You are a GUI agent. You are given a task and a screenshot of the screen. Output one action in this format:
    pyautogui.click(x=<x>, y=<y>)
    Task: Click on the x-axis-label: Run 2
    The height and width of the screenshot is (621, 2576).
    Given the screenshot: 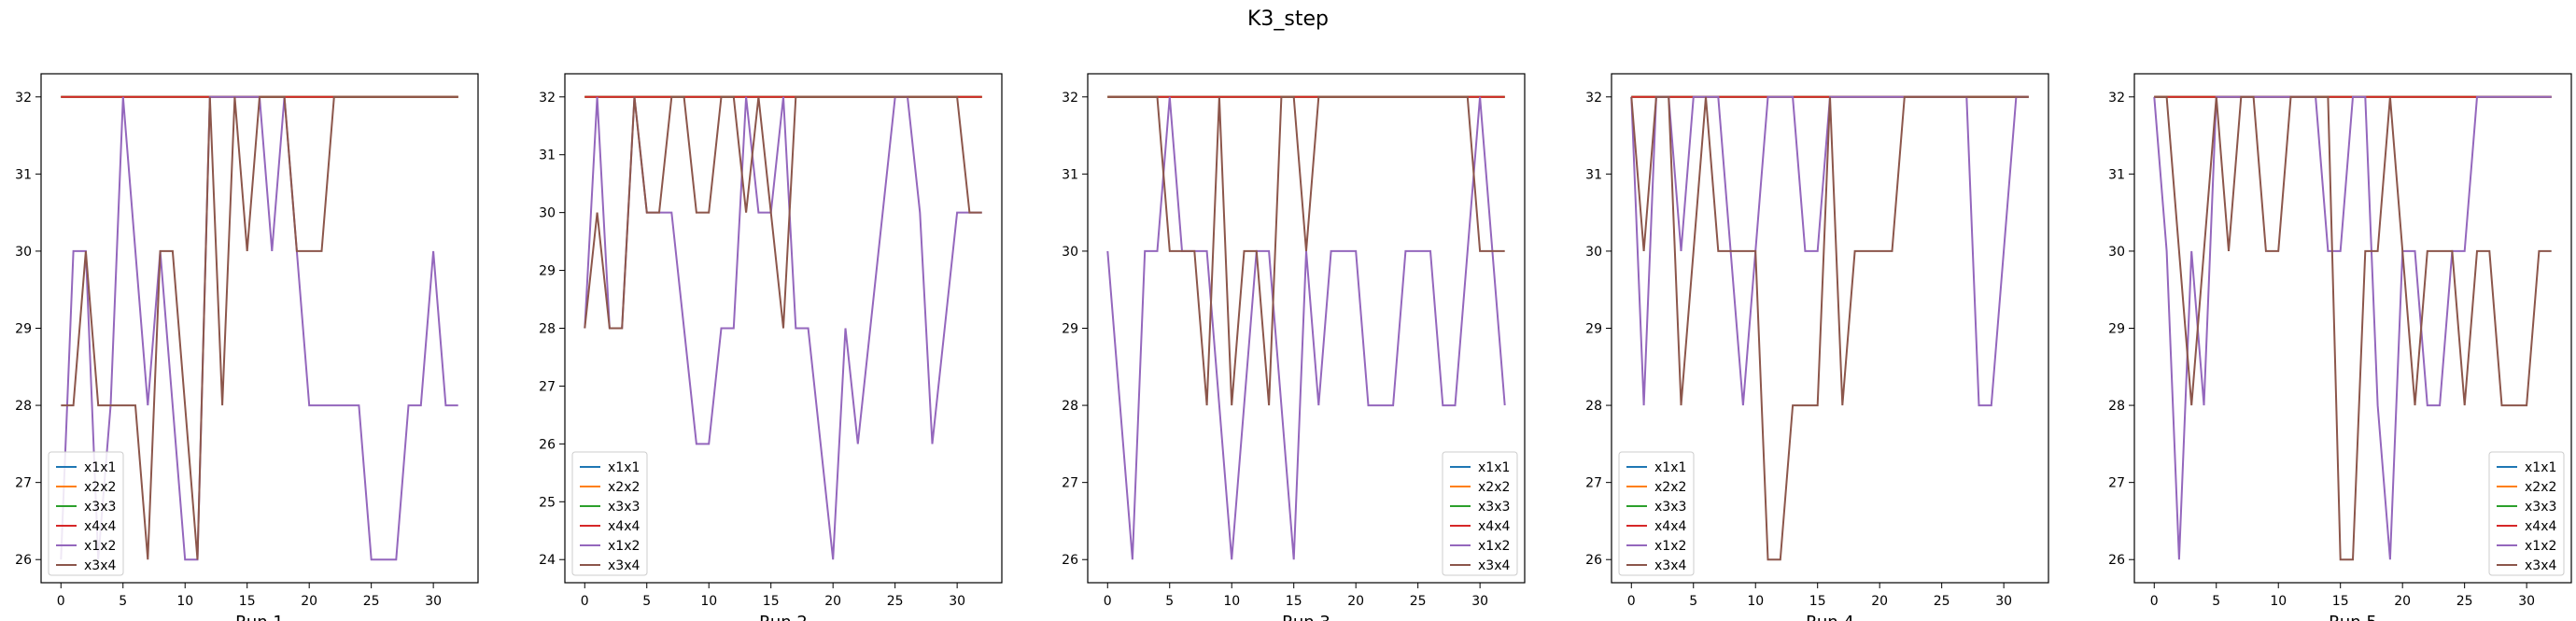 What is the action you would take?
    pyautogui.click(x=784, y=617)
    